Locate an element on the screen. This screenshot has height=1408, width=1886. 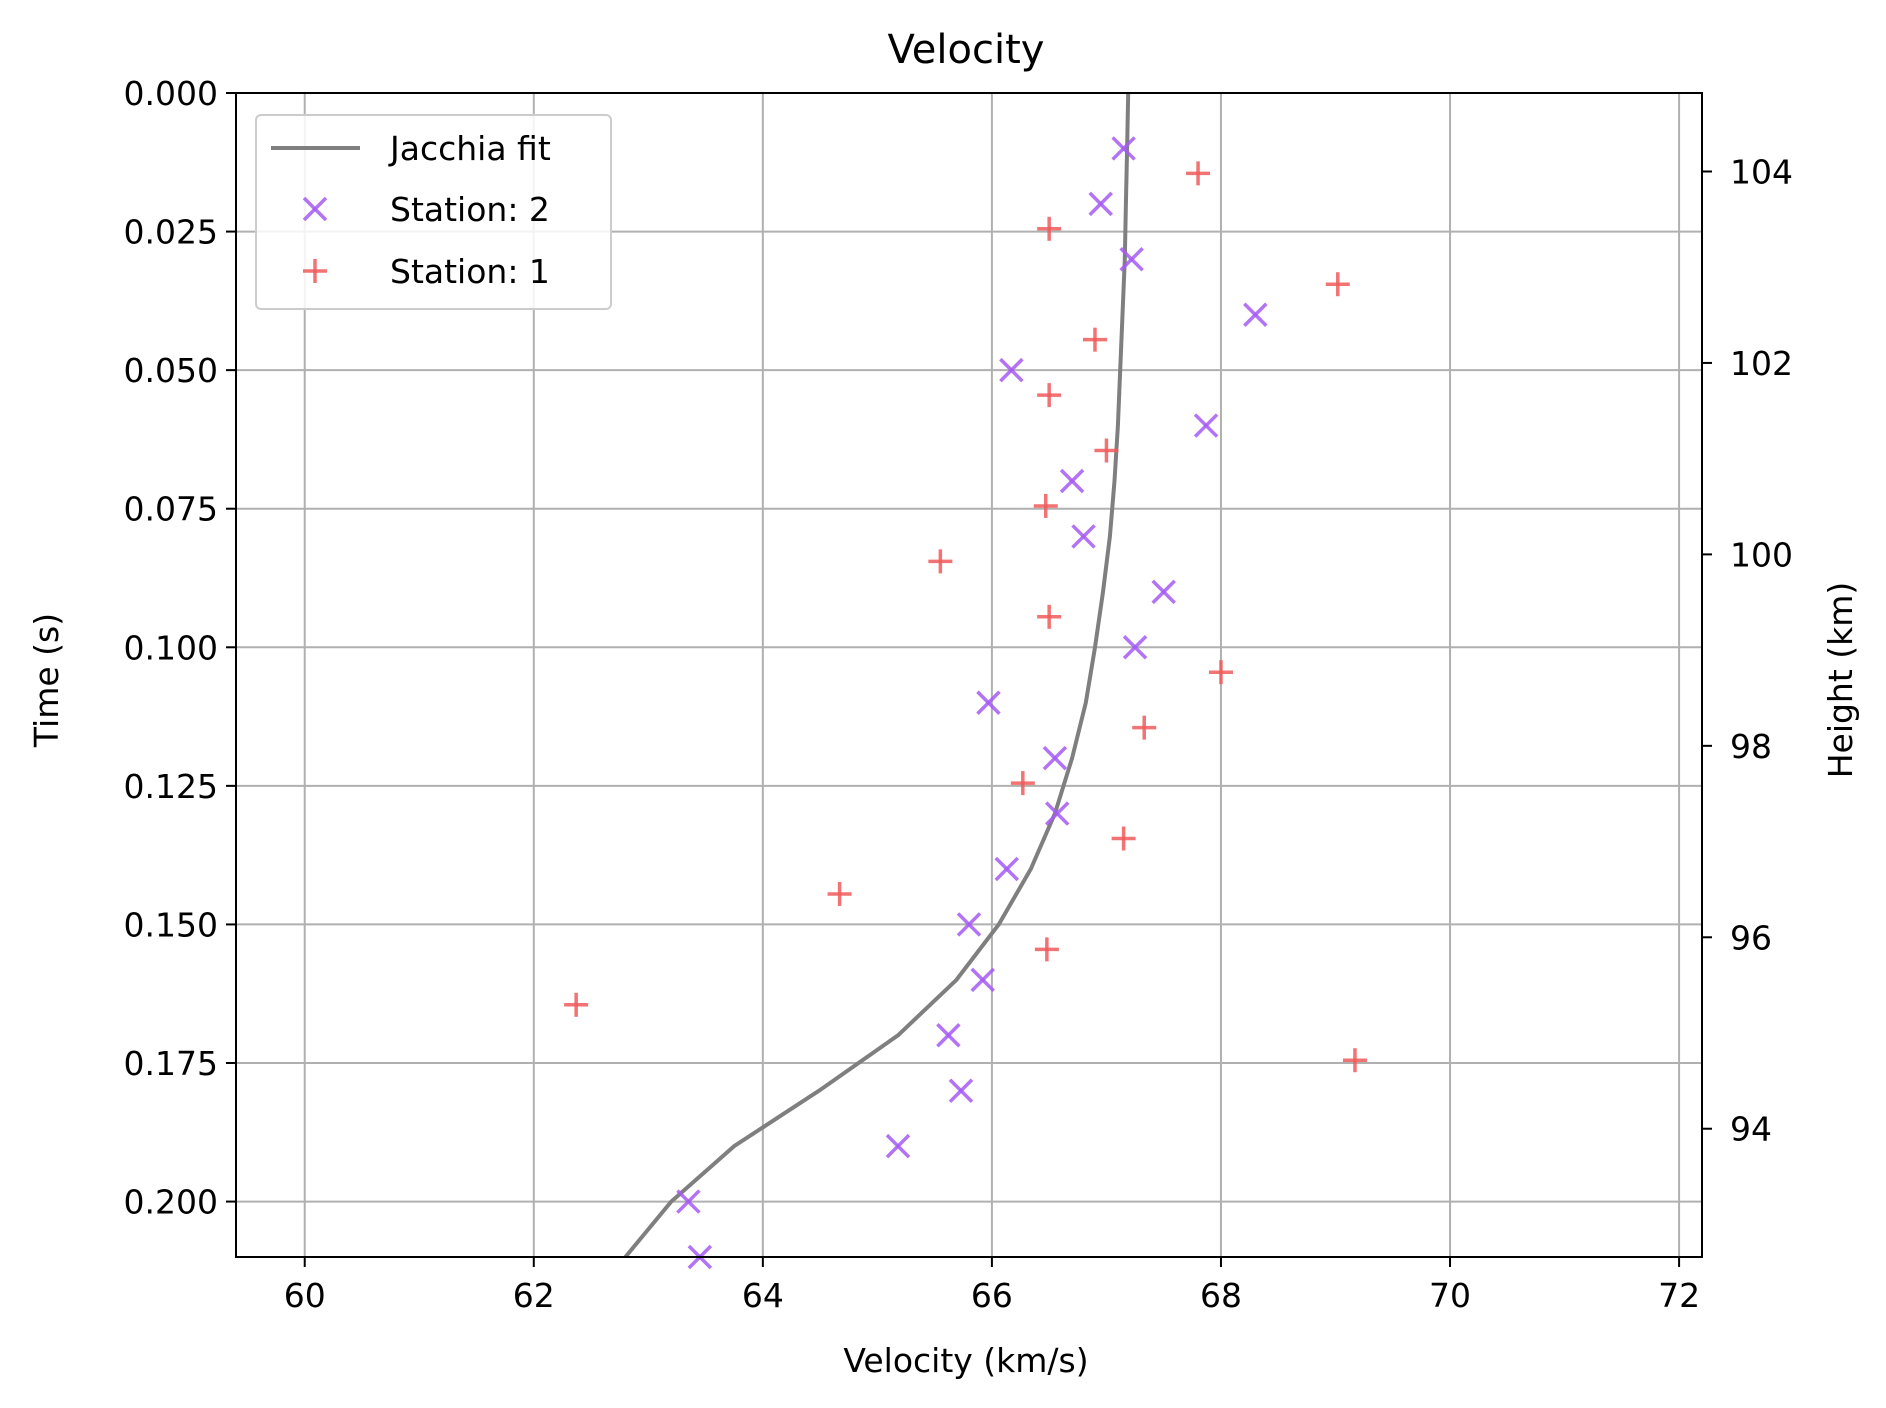
x-axis-title: Velocity (km/s) is located at coordinates (965, 1360).